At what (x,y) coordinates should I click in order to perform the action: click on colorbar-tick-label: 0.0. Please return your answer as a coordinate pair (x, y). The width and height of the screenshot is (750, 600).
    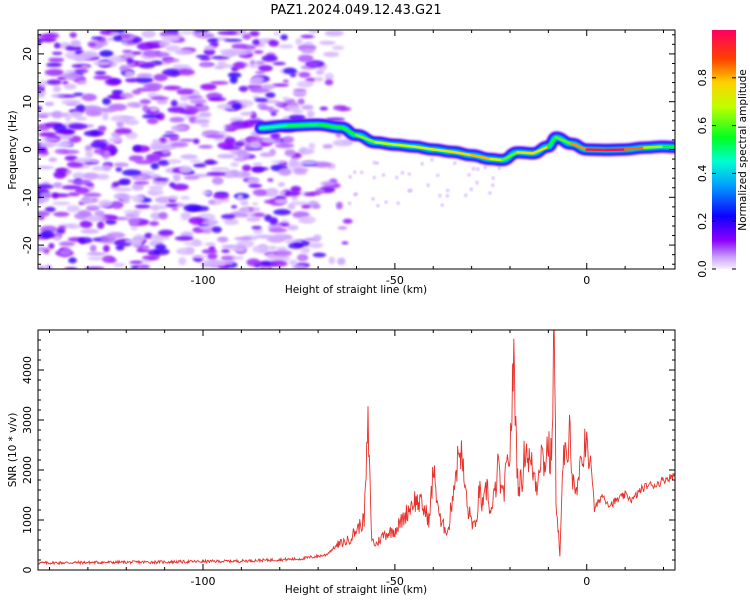
    Looking at the image, I should click on (702, 269).